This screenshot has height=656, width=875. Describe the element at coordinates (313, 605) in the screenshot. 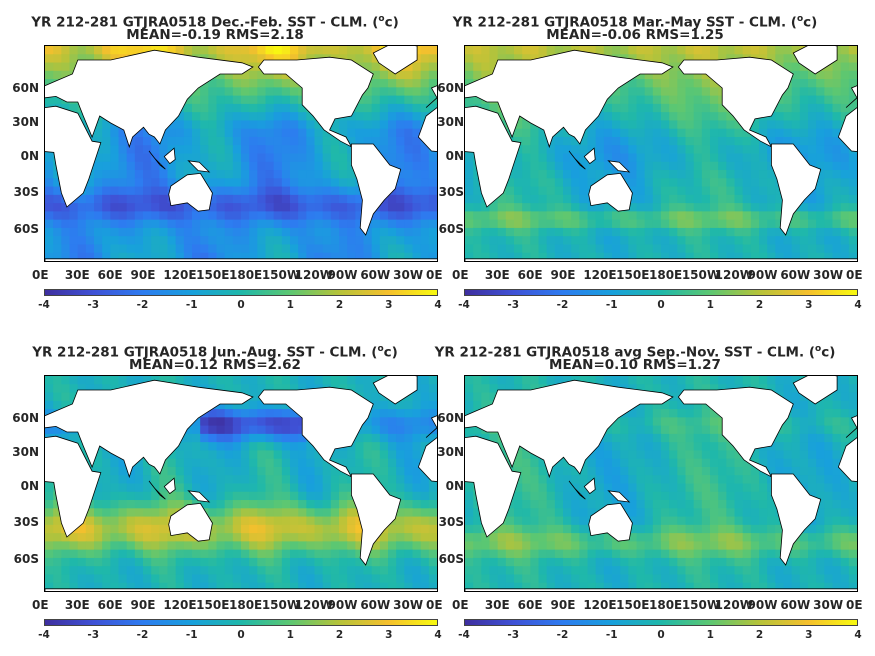

I see `longitude-label: 120W` at that location.